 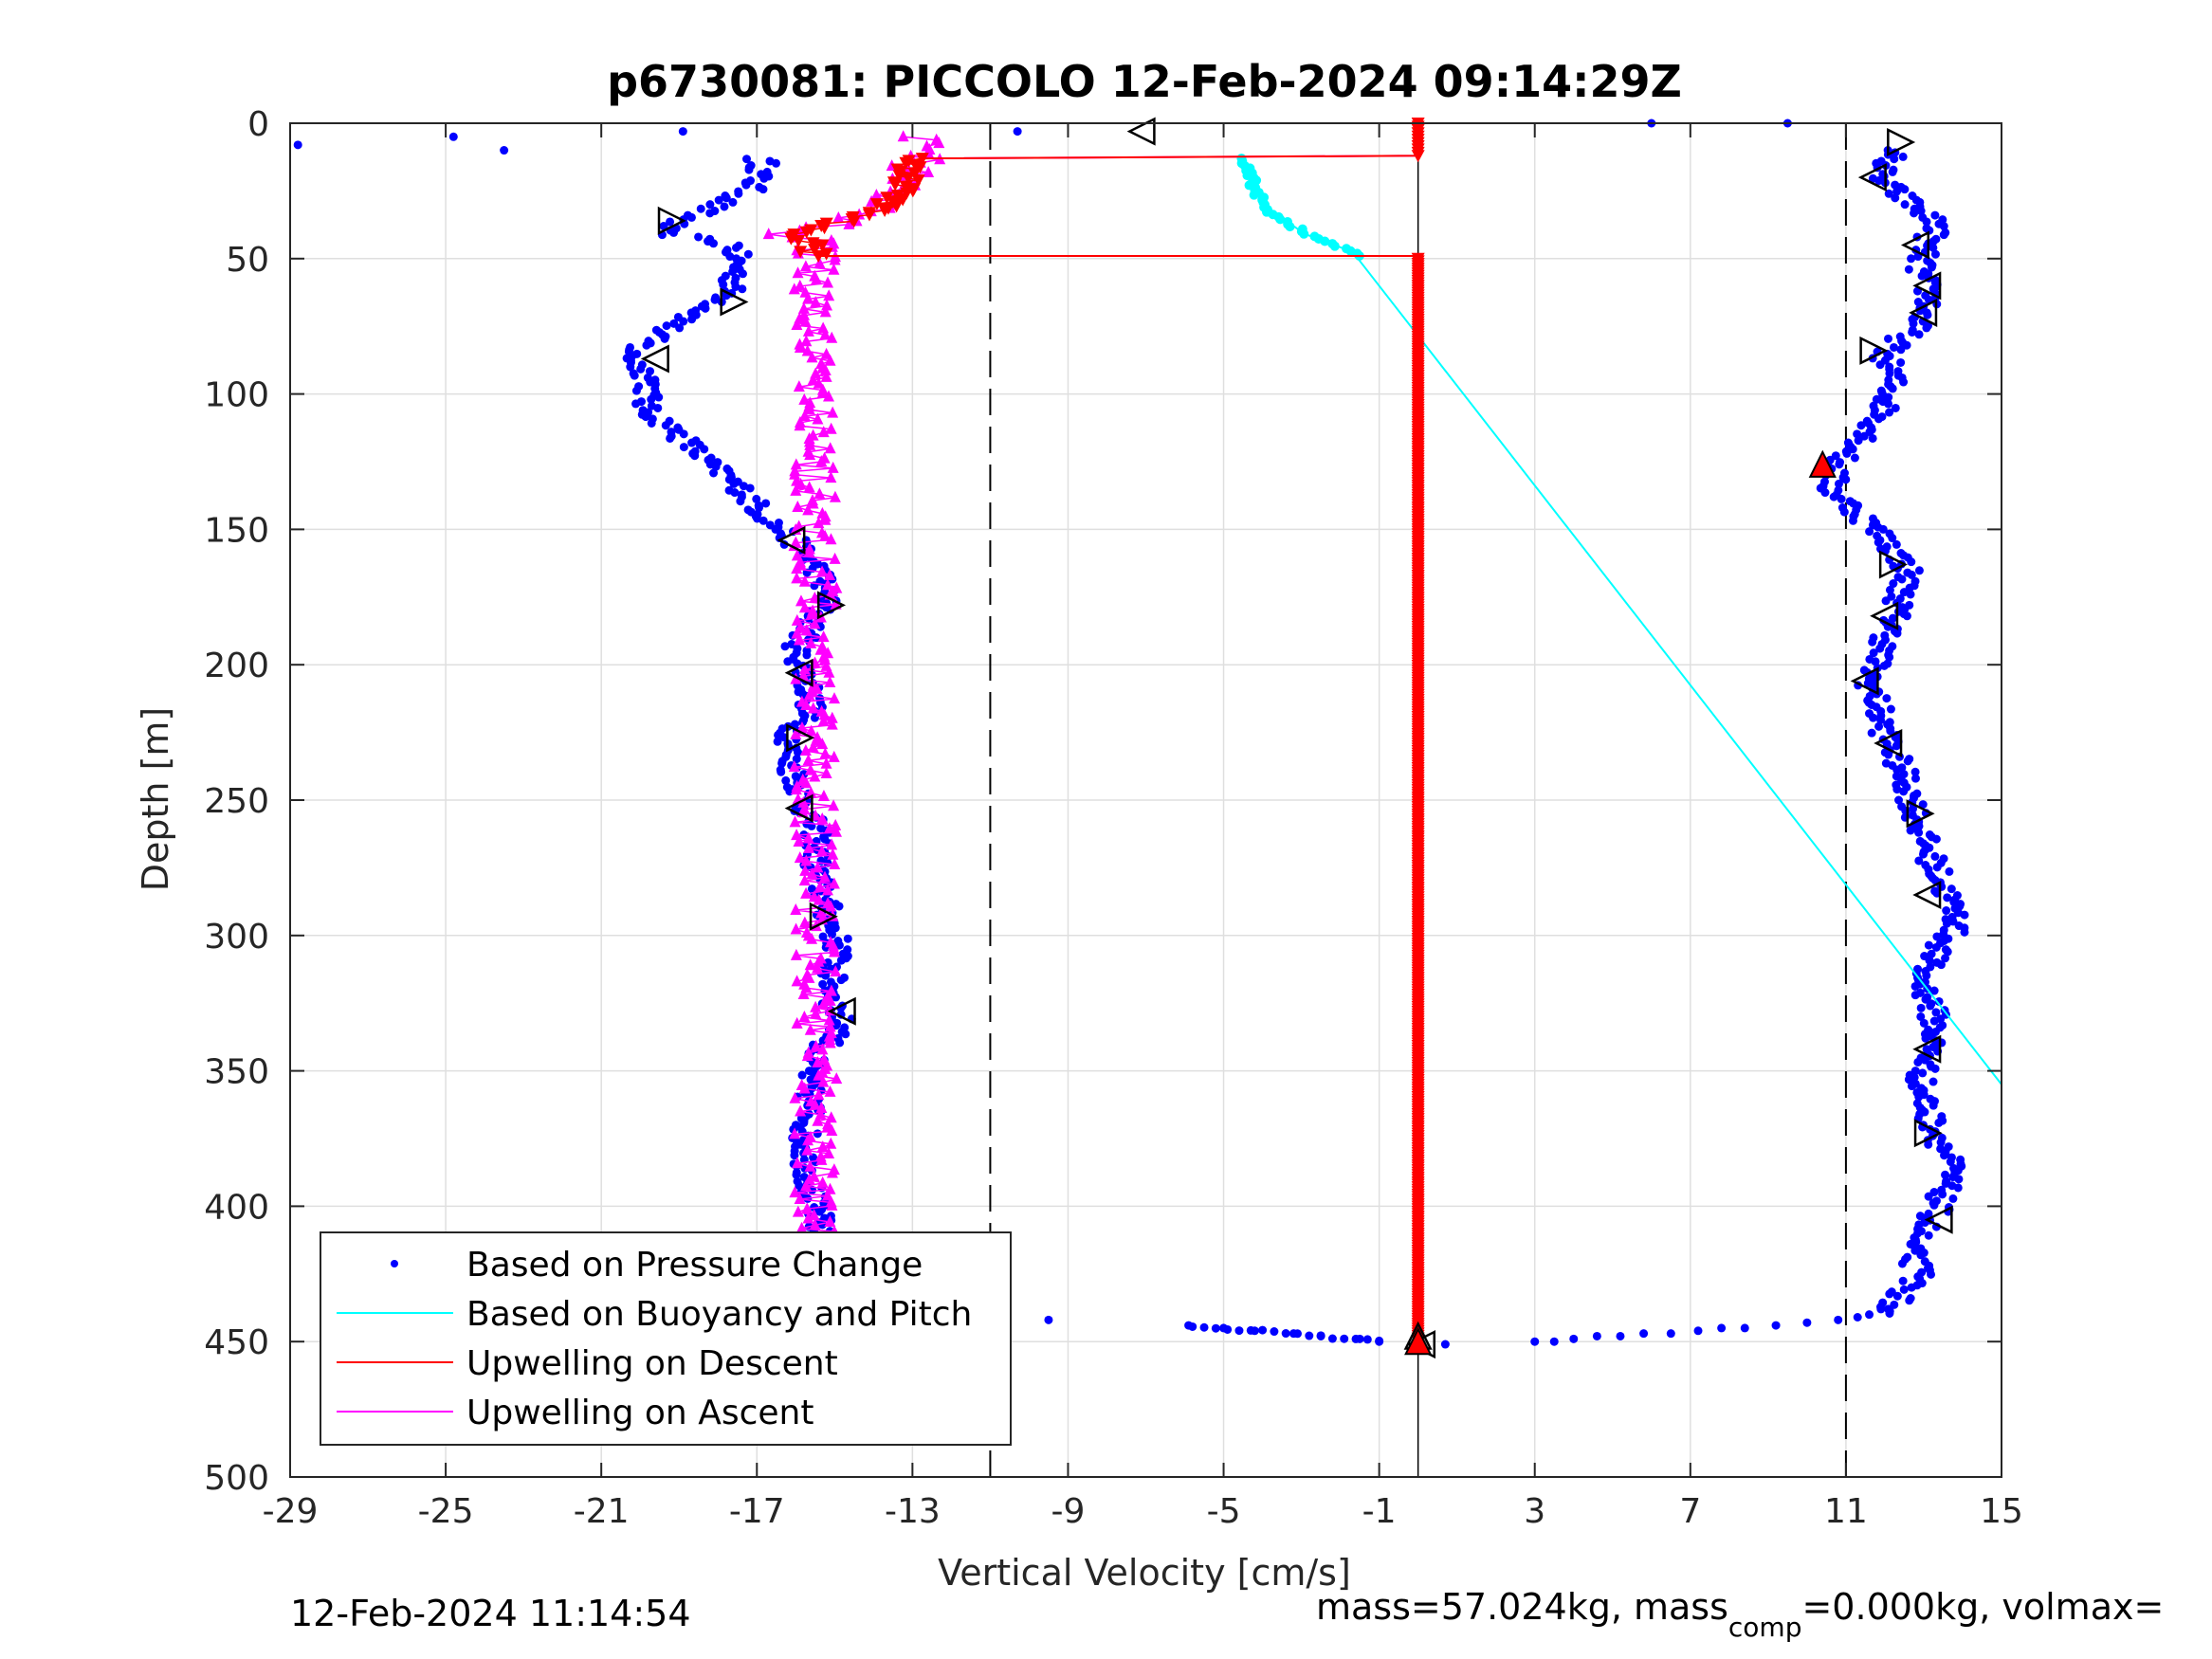 What do you see at coordinates (1144, 1573) in the screenshot?
I see `x-axis-label: Vertical Velocity [cm/s]` at bounding box center [1144, 1573].